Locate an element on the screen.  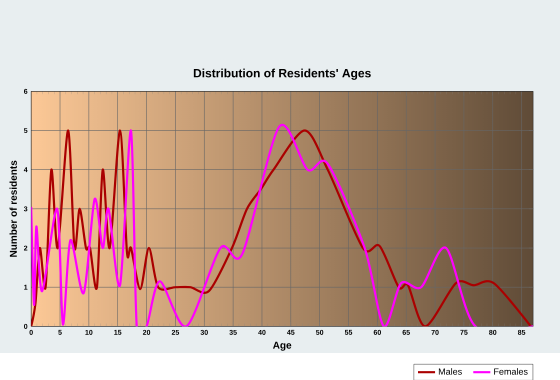
y-axis-title: Number of residents is located at coordinates (13, 208).